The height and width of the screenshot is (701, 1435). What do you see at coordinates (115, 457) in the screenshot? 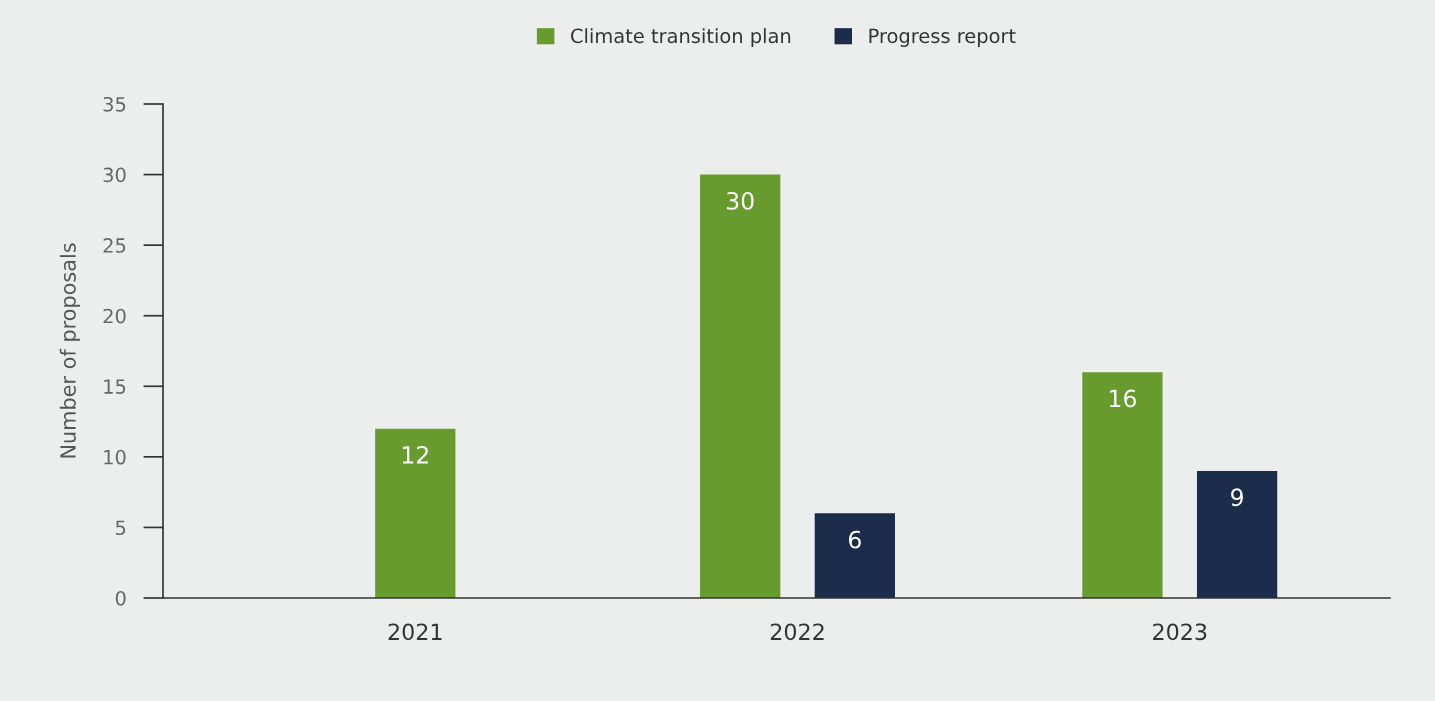
I see `y-tick-label: 10` at bounding box center [115, 457].